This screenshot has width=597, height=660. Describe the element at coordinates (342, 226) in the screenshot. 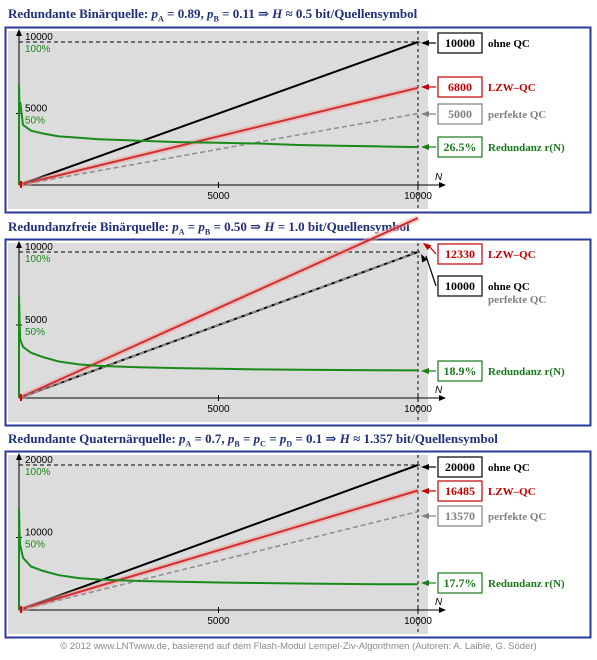

I see `title-text: = 1.0 bit/Quellensymbol` at that location.